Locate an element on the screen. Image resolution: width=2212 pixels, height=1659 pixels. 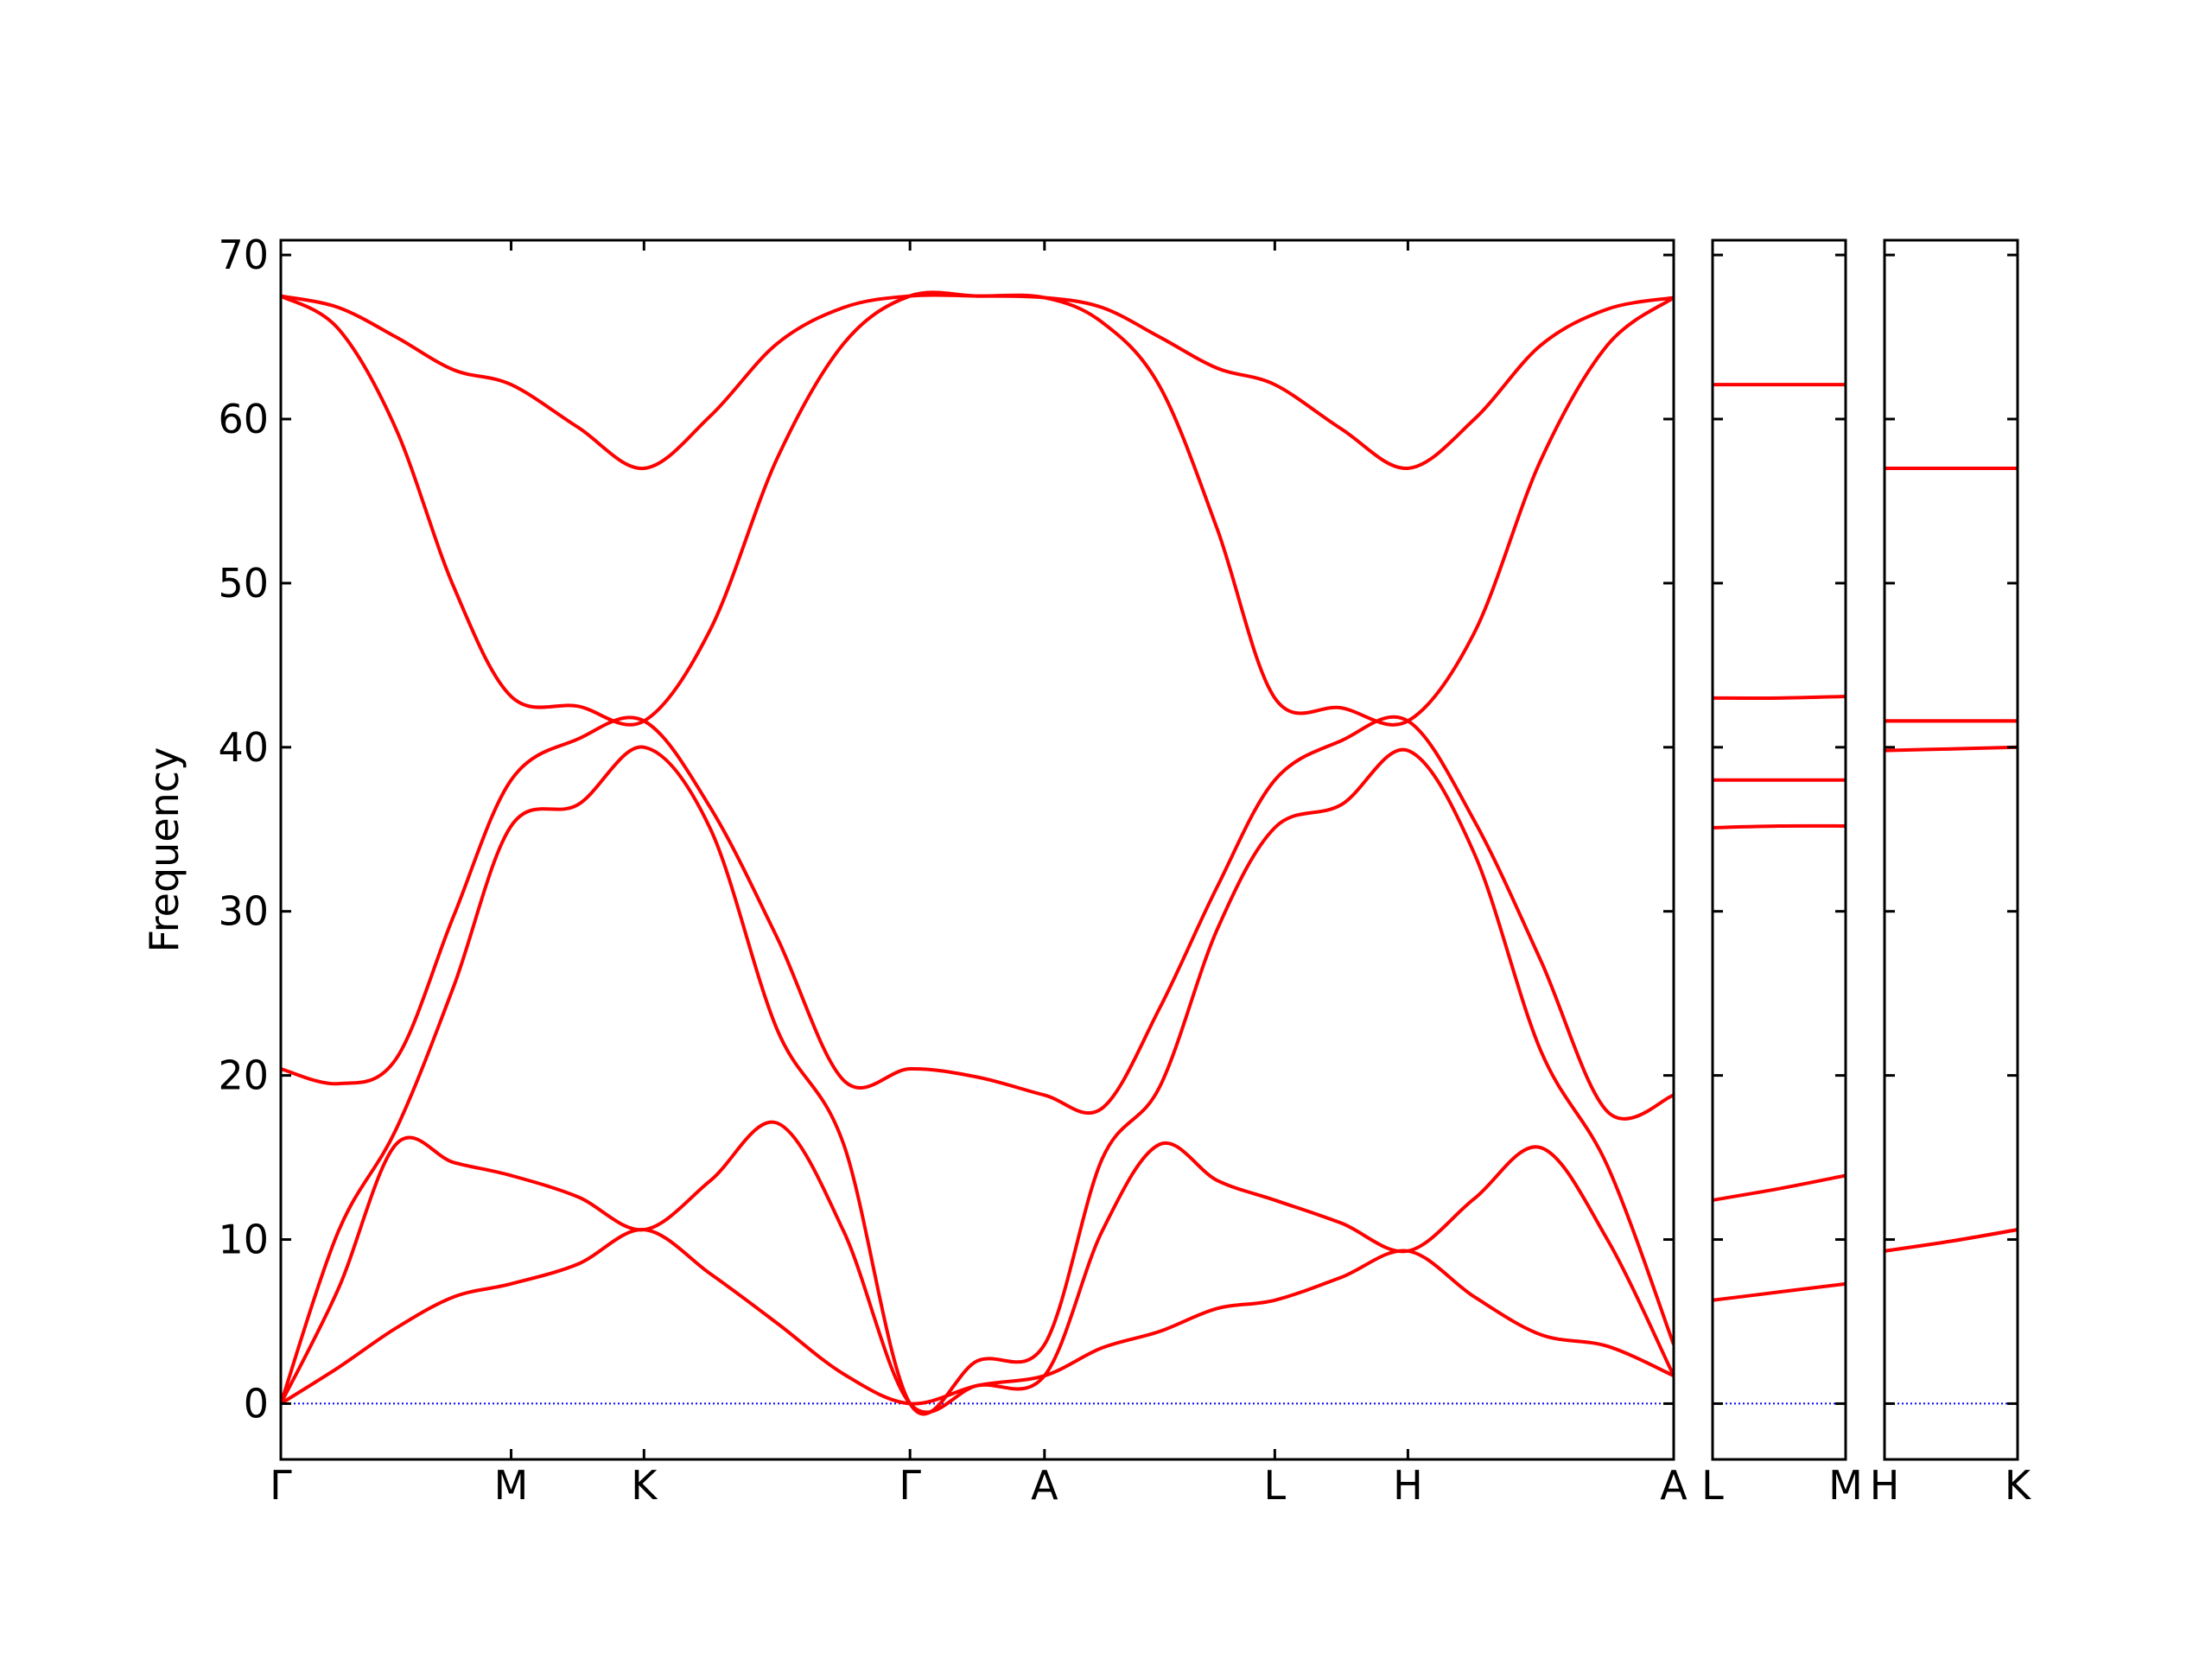
y-tick-label: 70 is located at coordinates (243, 255).